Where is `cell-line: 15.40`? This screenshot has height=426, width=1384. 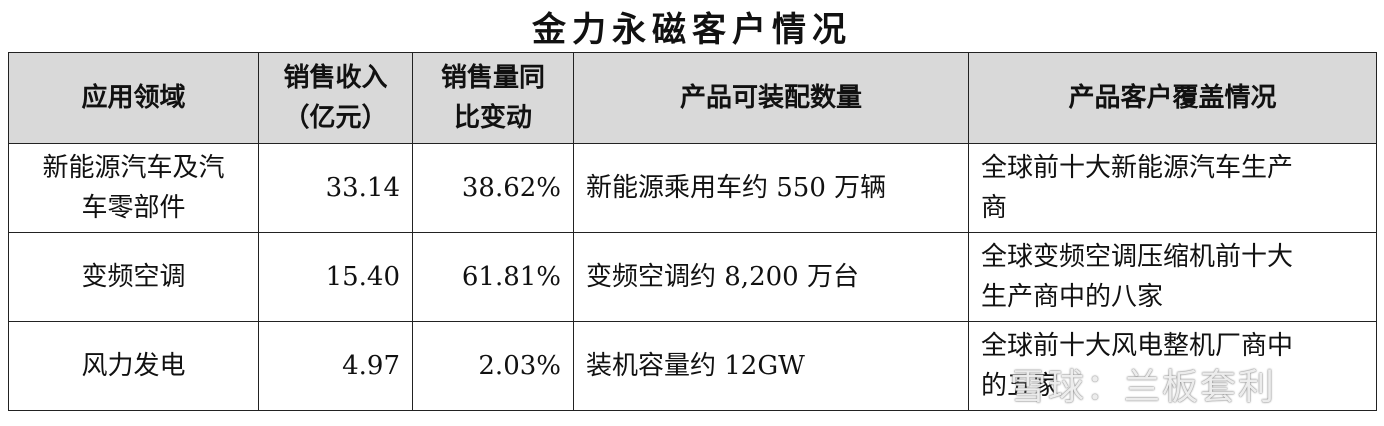 cell-line: 15.40 is located at coordinates (362, 277).